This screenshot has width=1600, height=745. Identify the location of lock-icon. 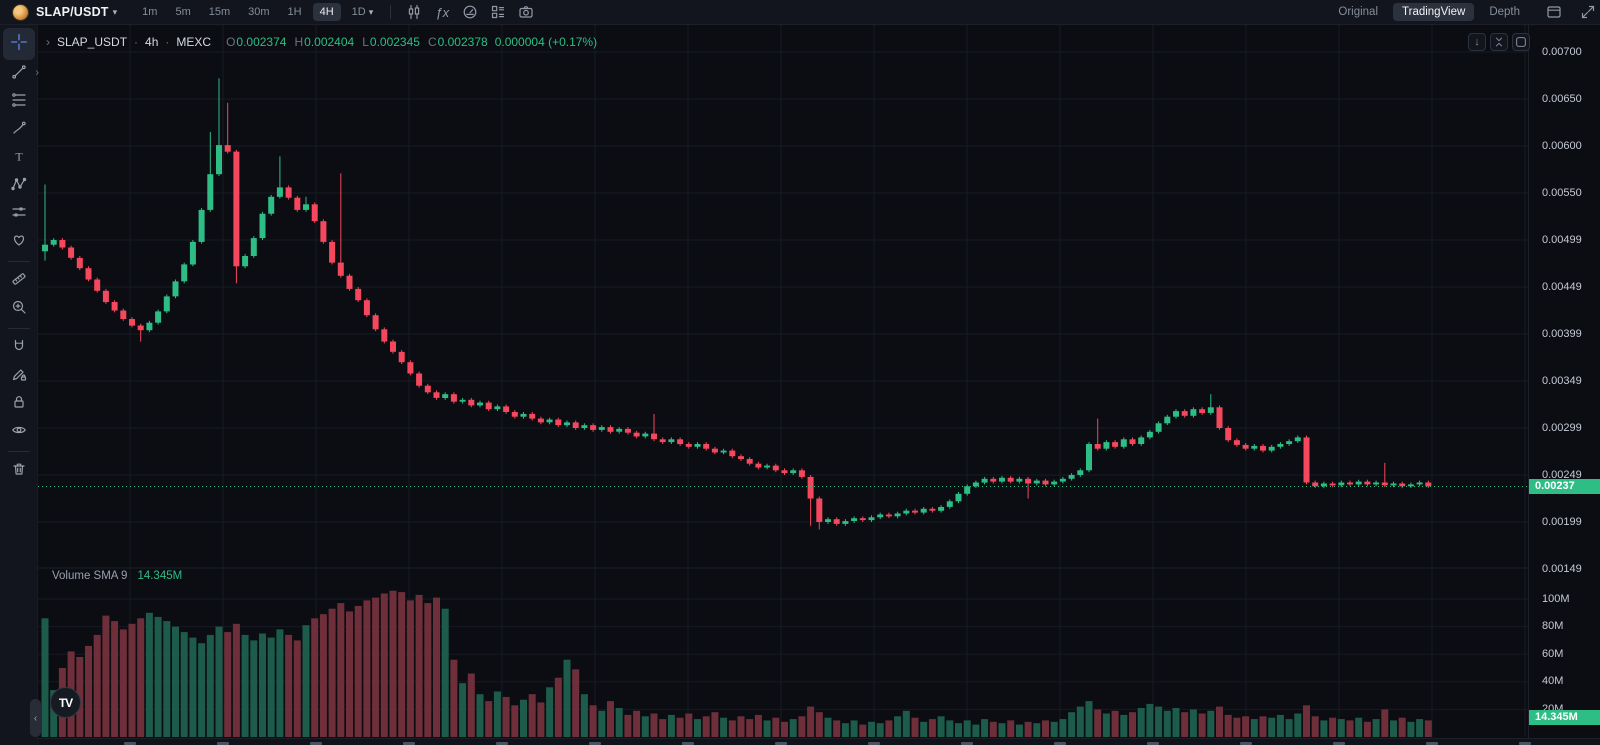
(19, 404).